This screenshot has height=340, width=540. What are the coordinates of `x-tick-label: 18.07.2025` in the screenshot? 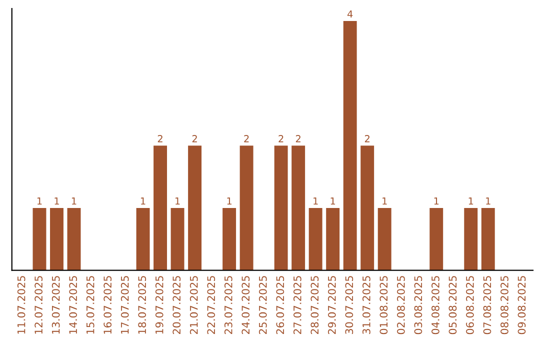 It's located at (142, 305).